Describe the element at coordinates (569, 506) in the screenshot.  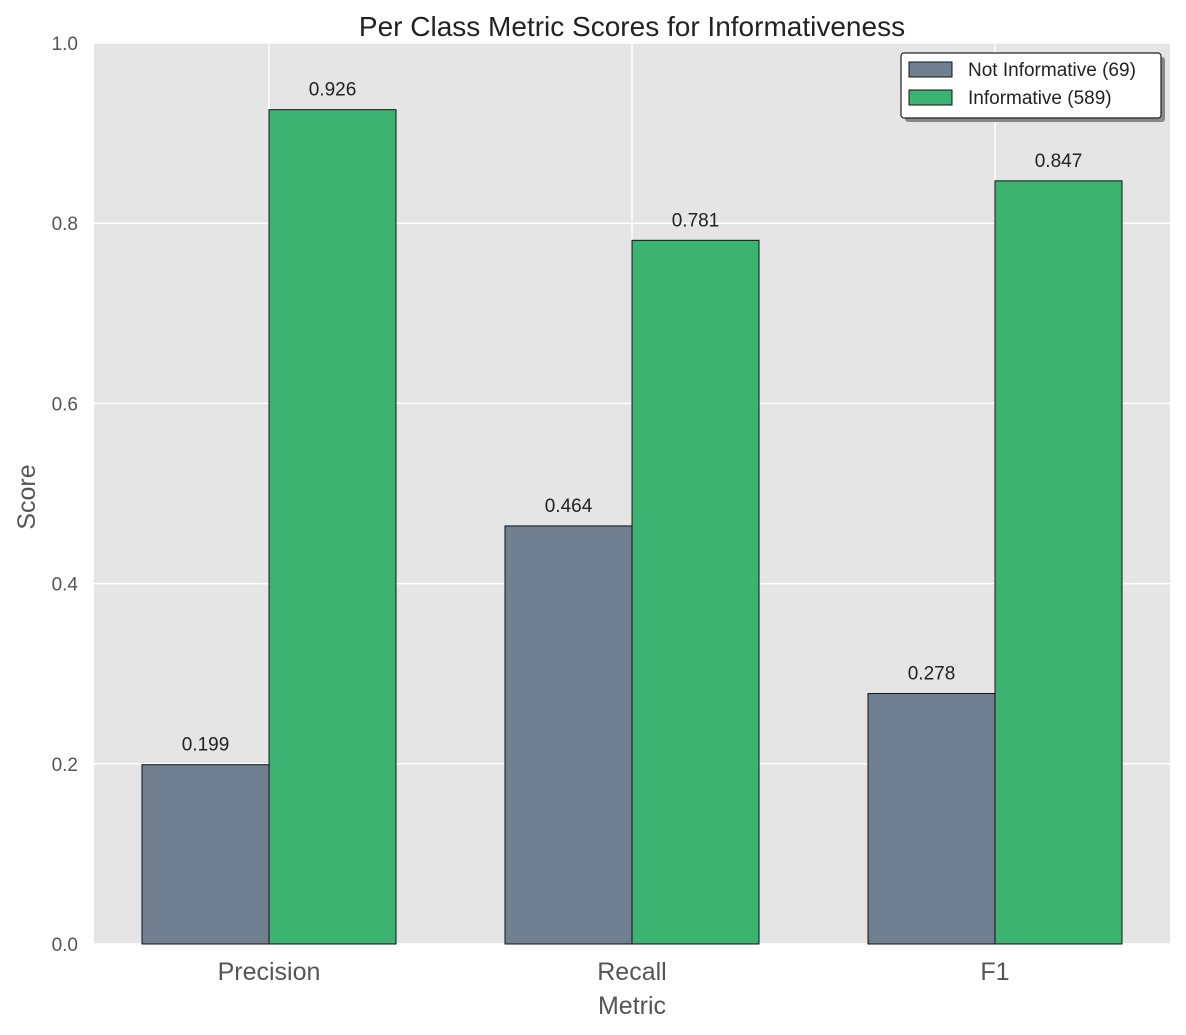
I see `bar-value-label: 0.464` at that location.